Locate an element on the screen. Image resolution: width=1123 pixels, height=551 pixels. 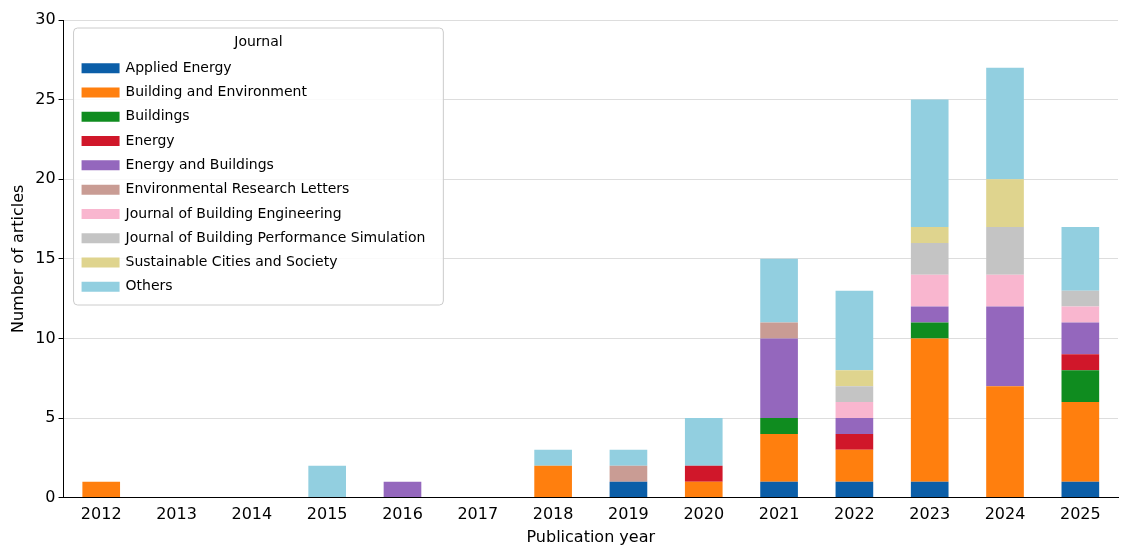
x-tick-label: 2017 is located at coordinates (478, 514).